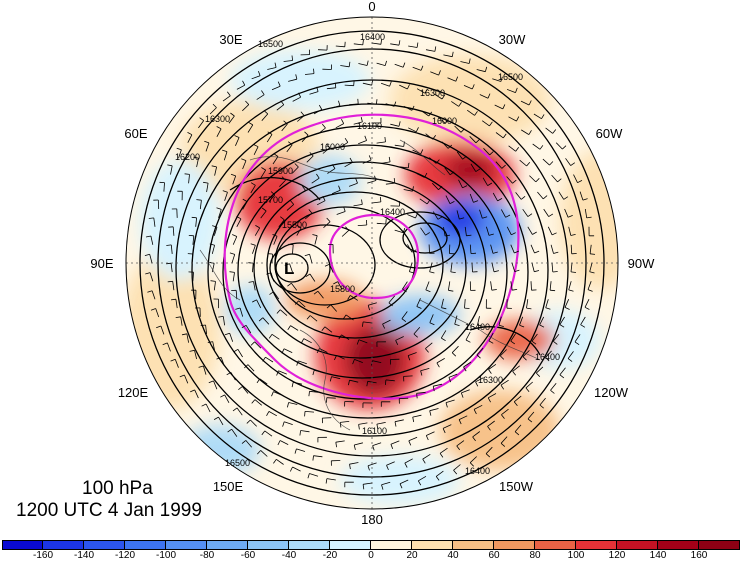 This screenshot has width=742, height=561. What do you see at coordinates (555, 545) in the screenshot?
I see `colorbar-cell` at bounding box center [555, 545].